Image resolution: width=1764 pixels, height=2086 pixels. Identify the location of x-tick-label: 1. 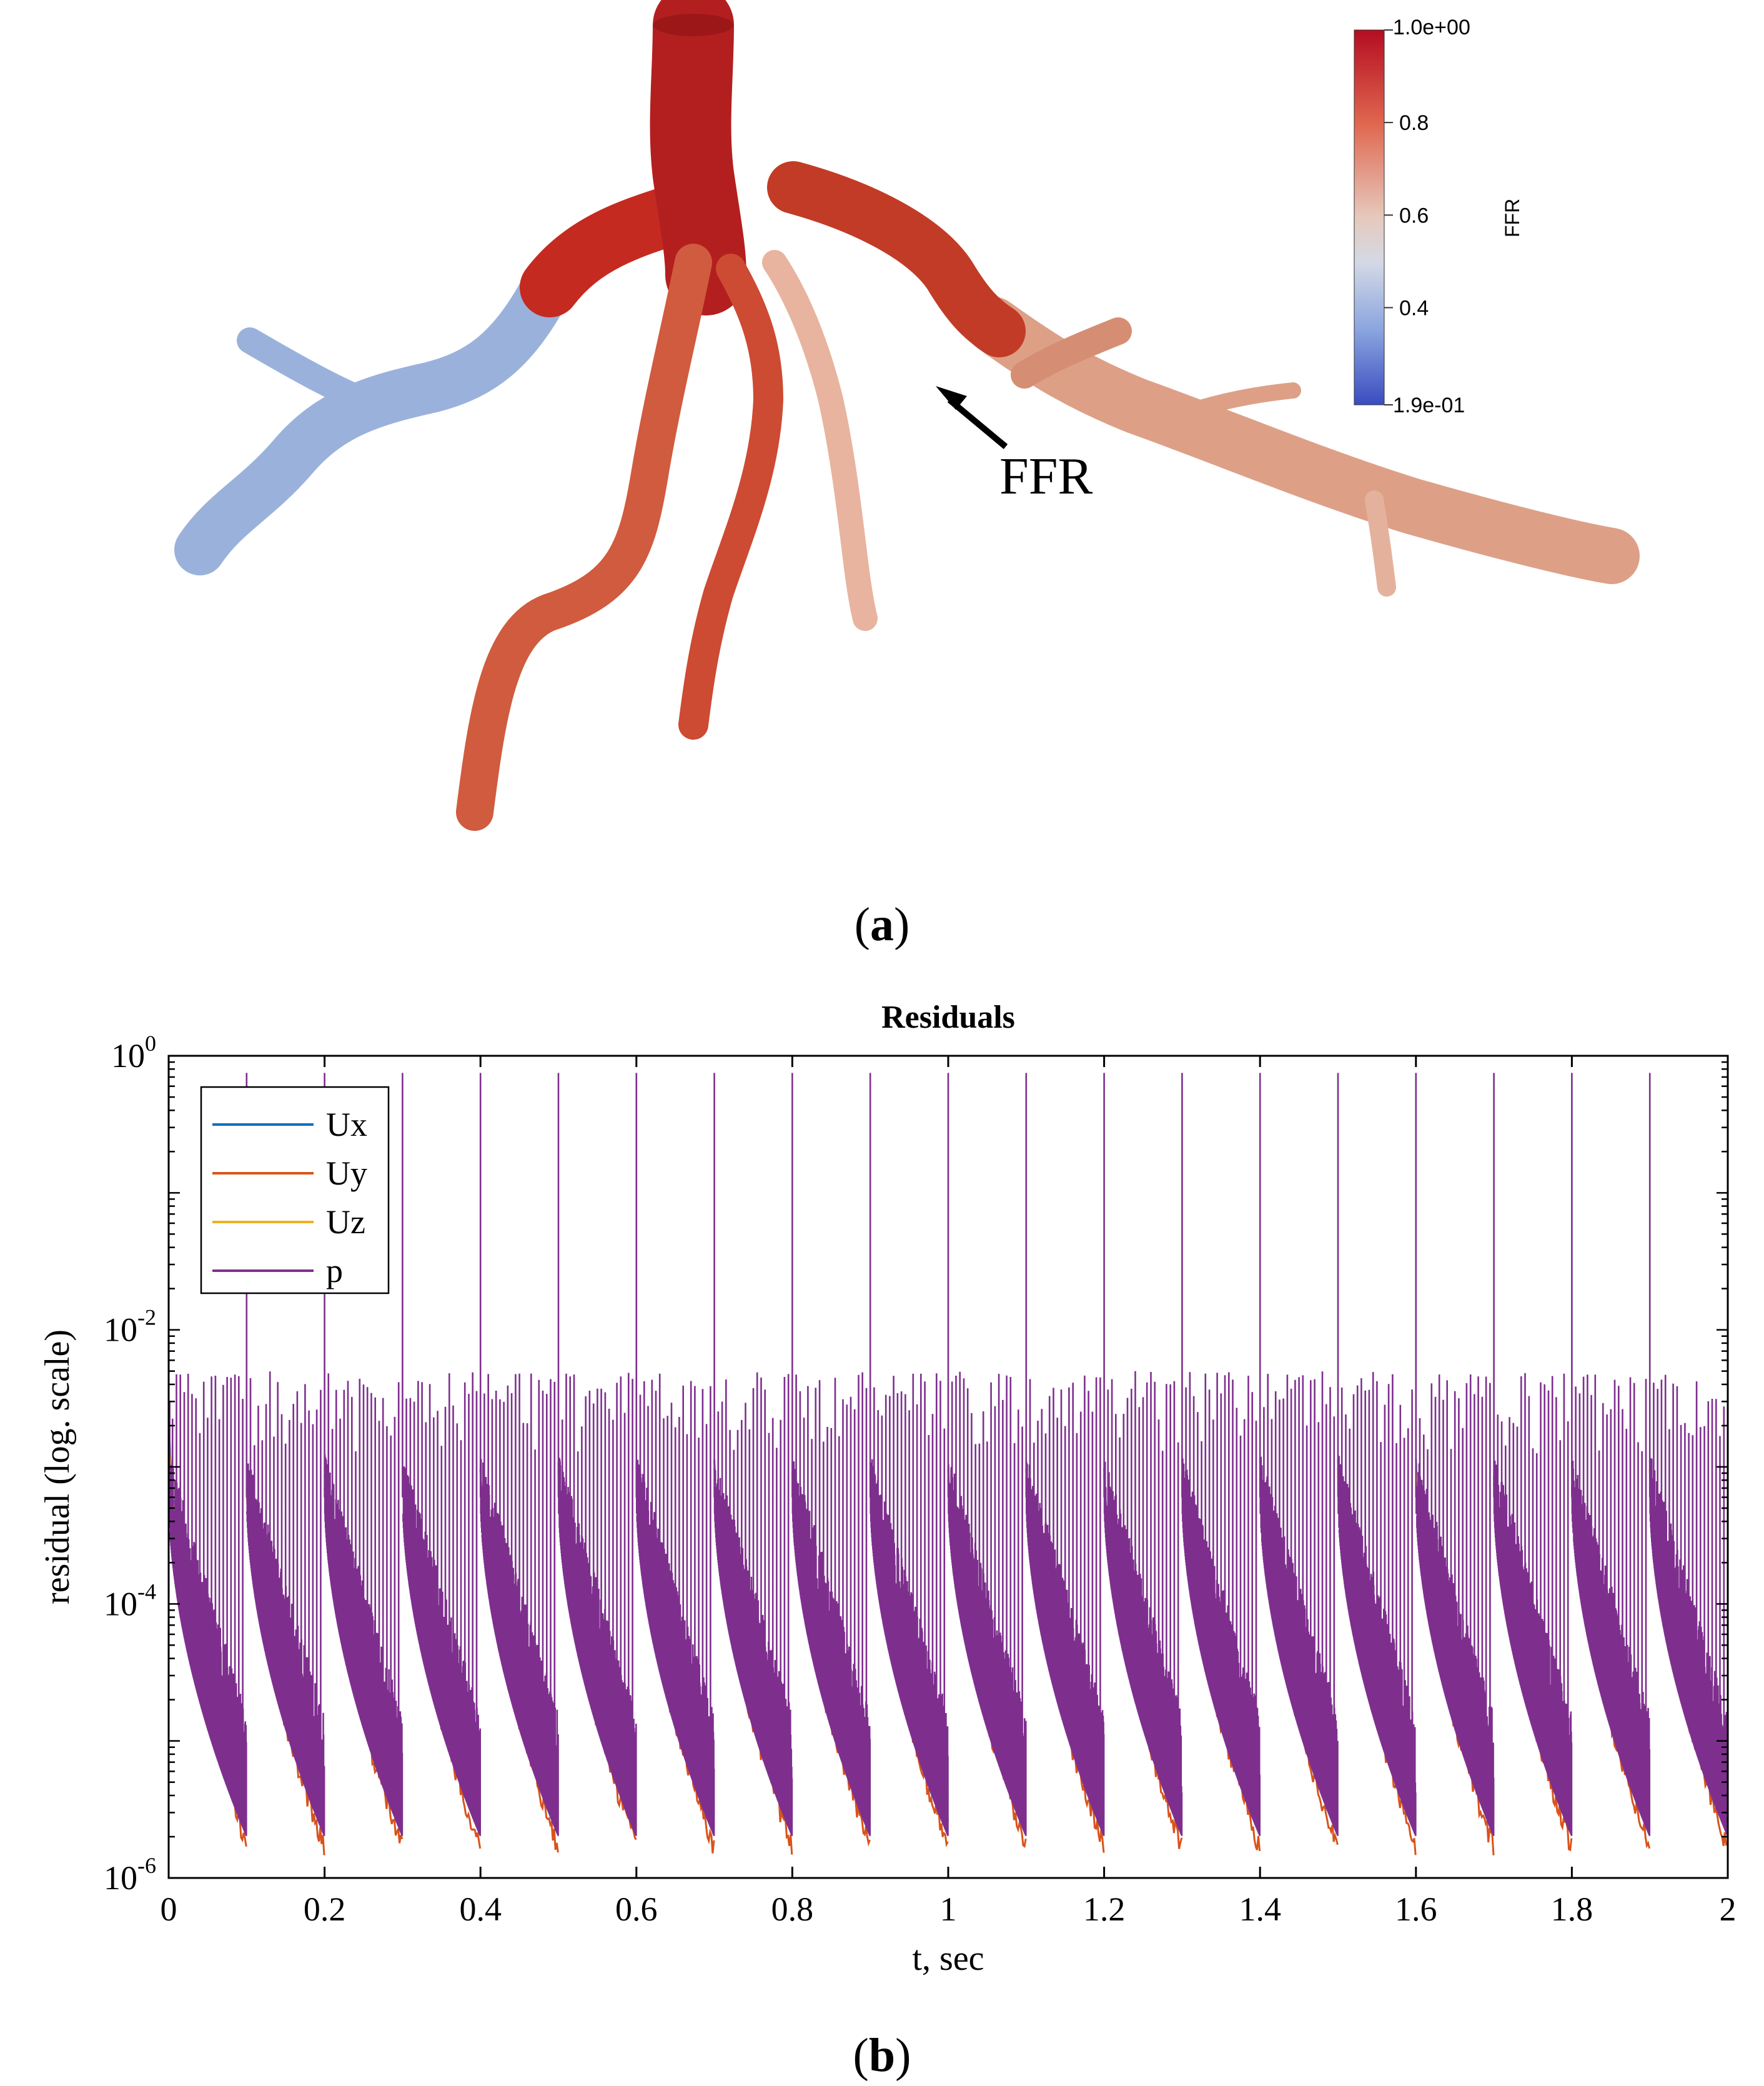
(948, 1909).